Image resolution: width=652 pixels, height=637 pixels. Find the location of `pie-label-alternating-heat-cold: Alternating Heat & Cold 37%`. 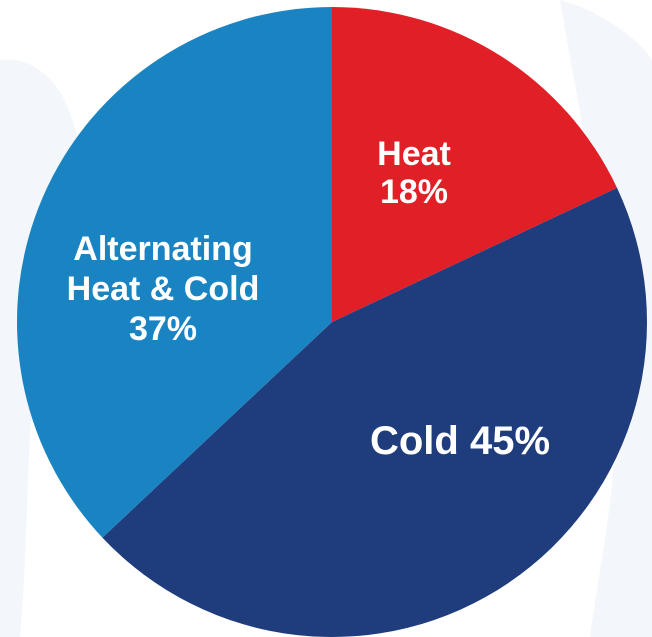

pie-label-alternating-heat-cold: Alternating Heat & Cold 37% is located at coordinates (163, 289).